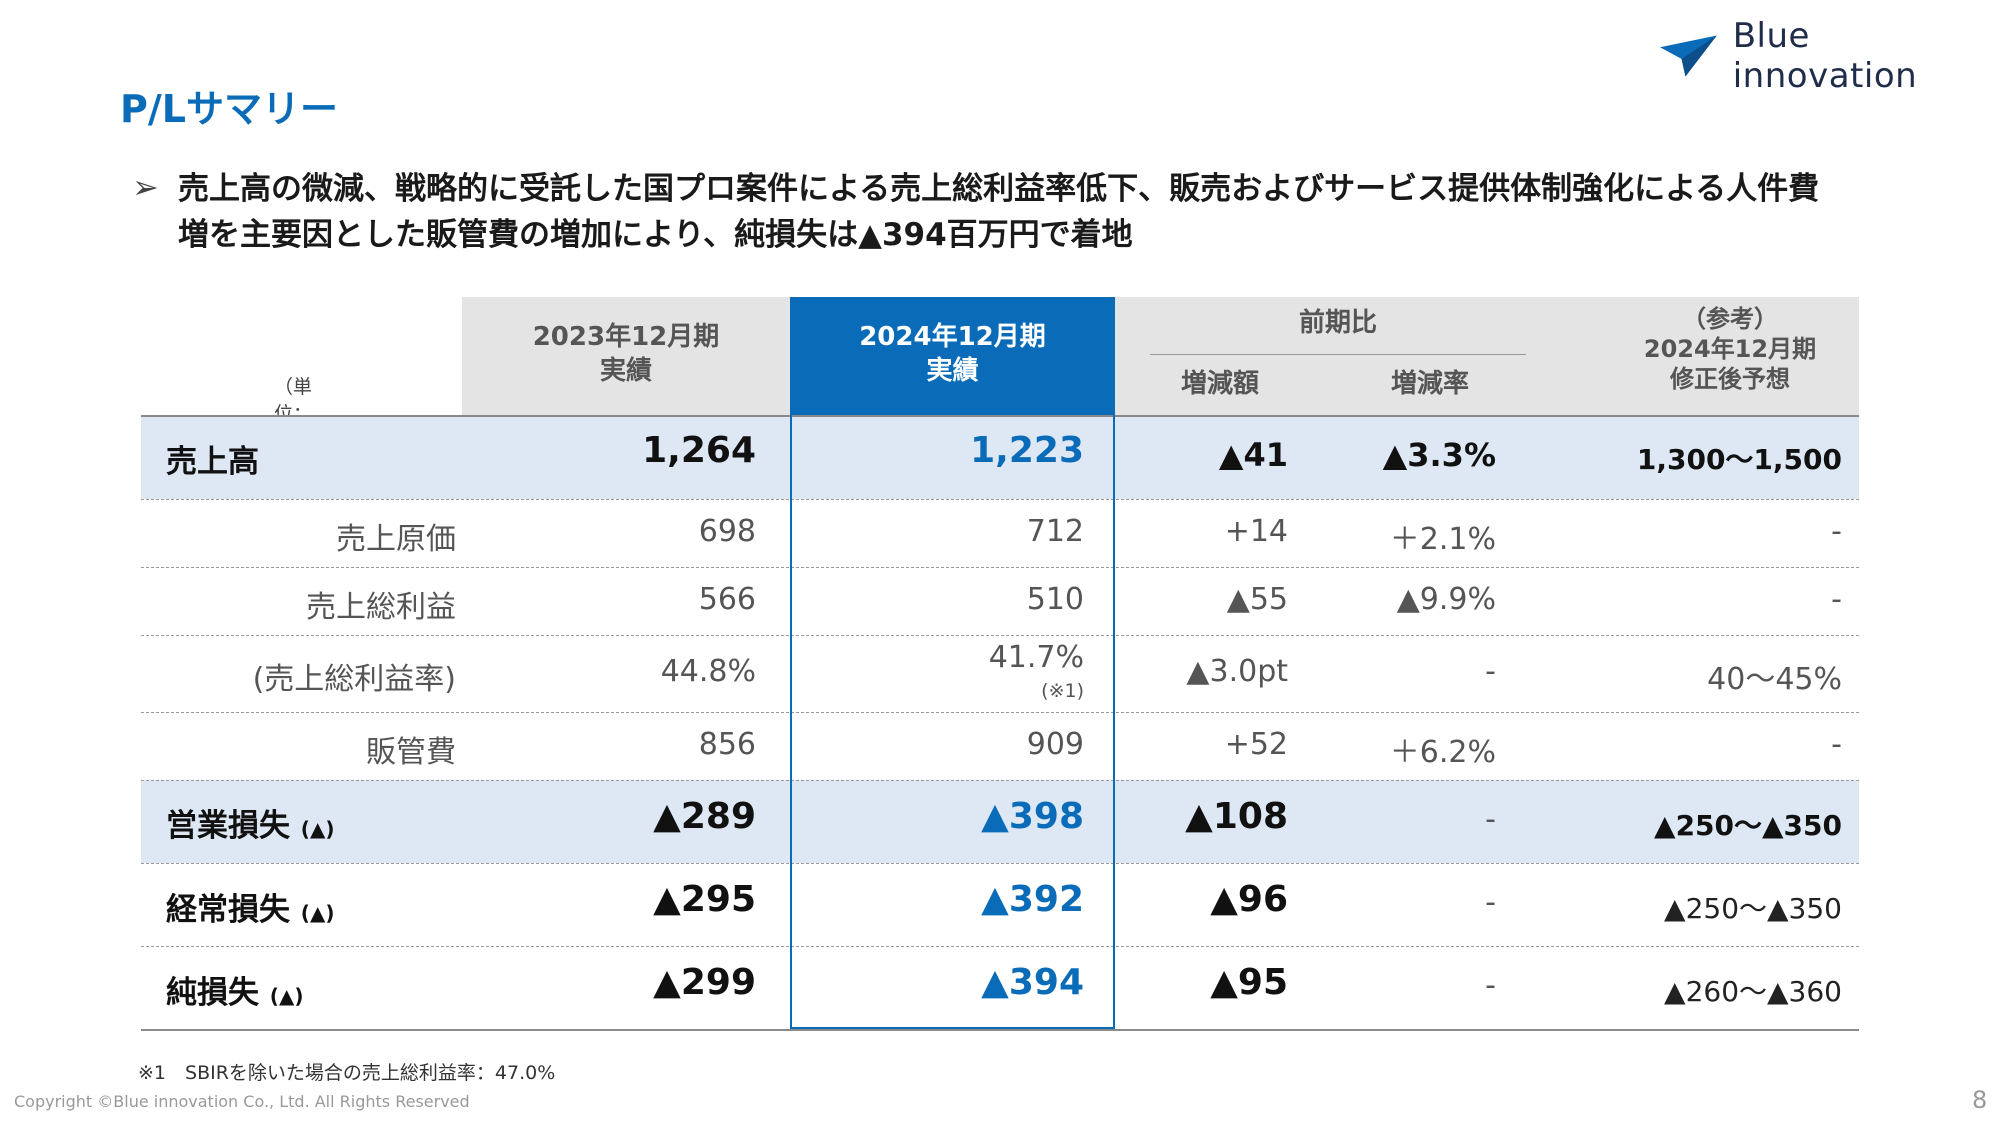 The height and width of the screenshot is (1125, 2000). Describe the element at coordinates (1257, 599) in the screenshot. I see `cell-diff: ▲55` at that location.